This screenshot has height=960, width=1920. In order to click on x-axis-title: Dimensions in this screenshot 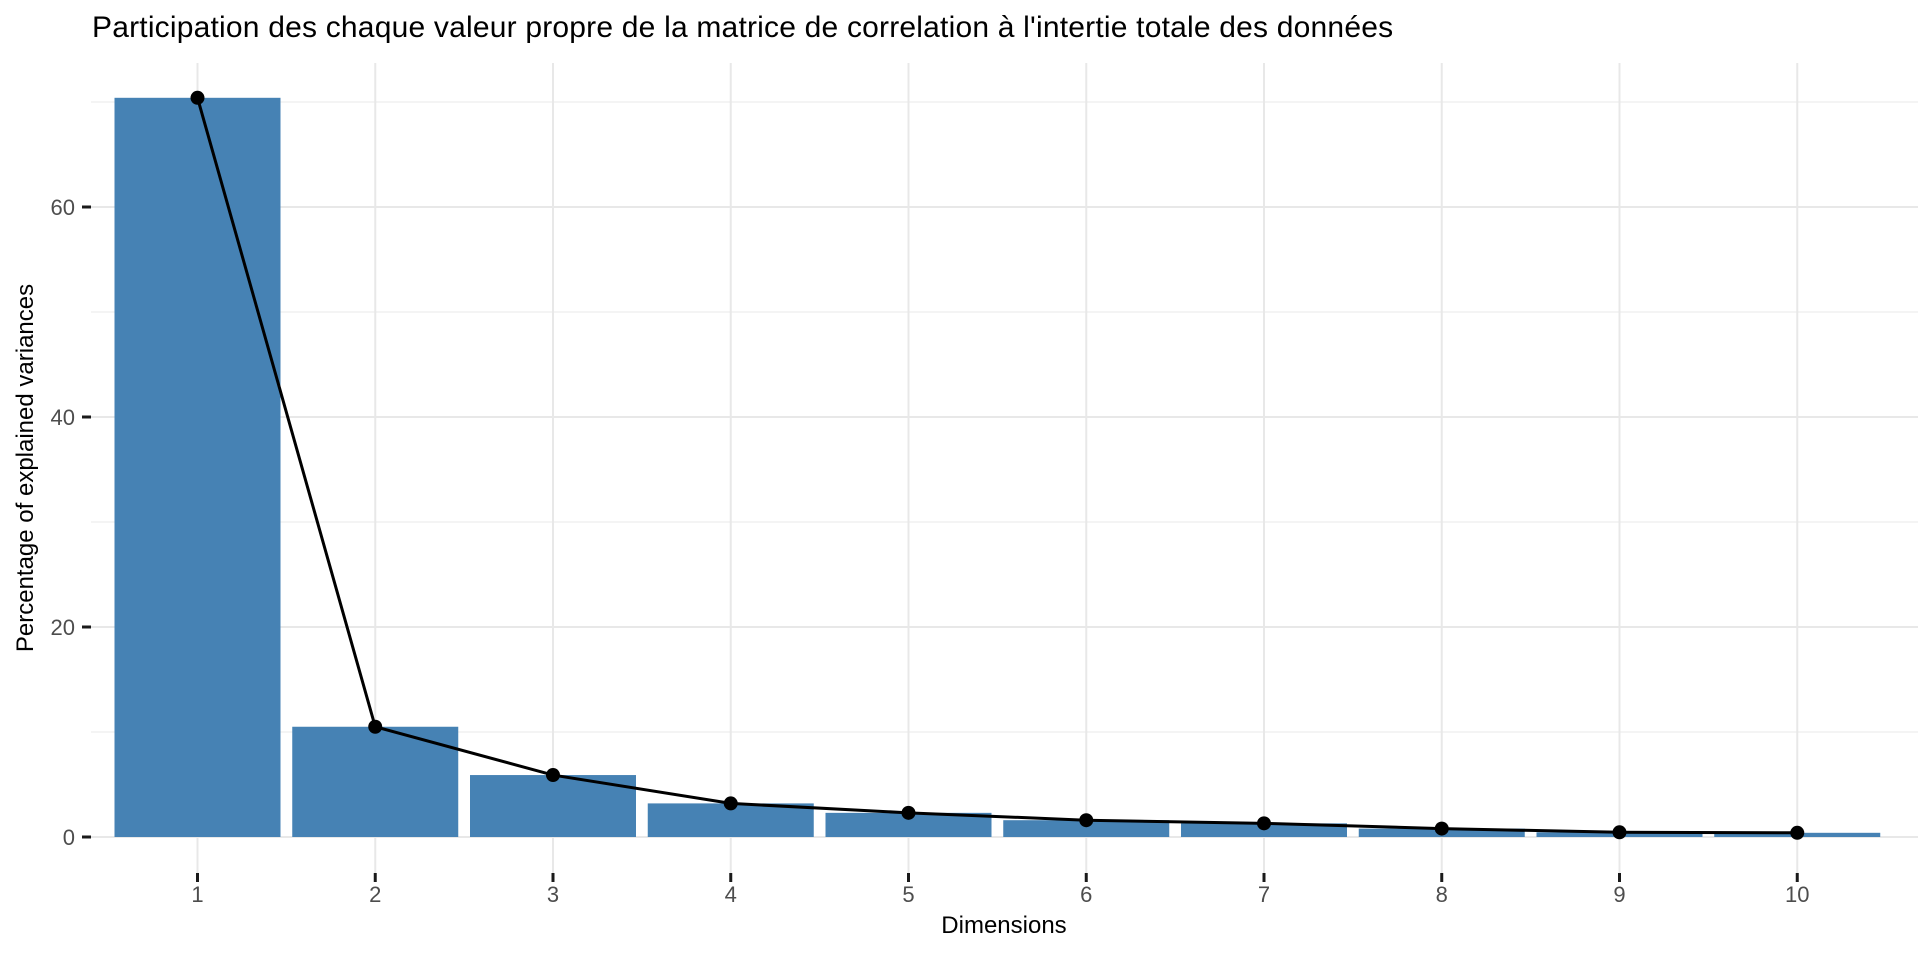, I will do `click(1004, 925)`.